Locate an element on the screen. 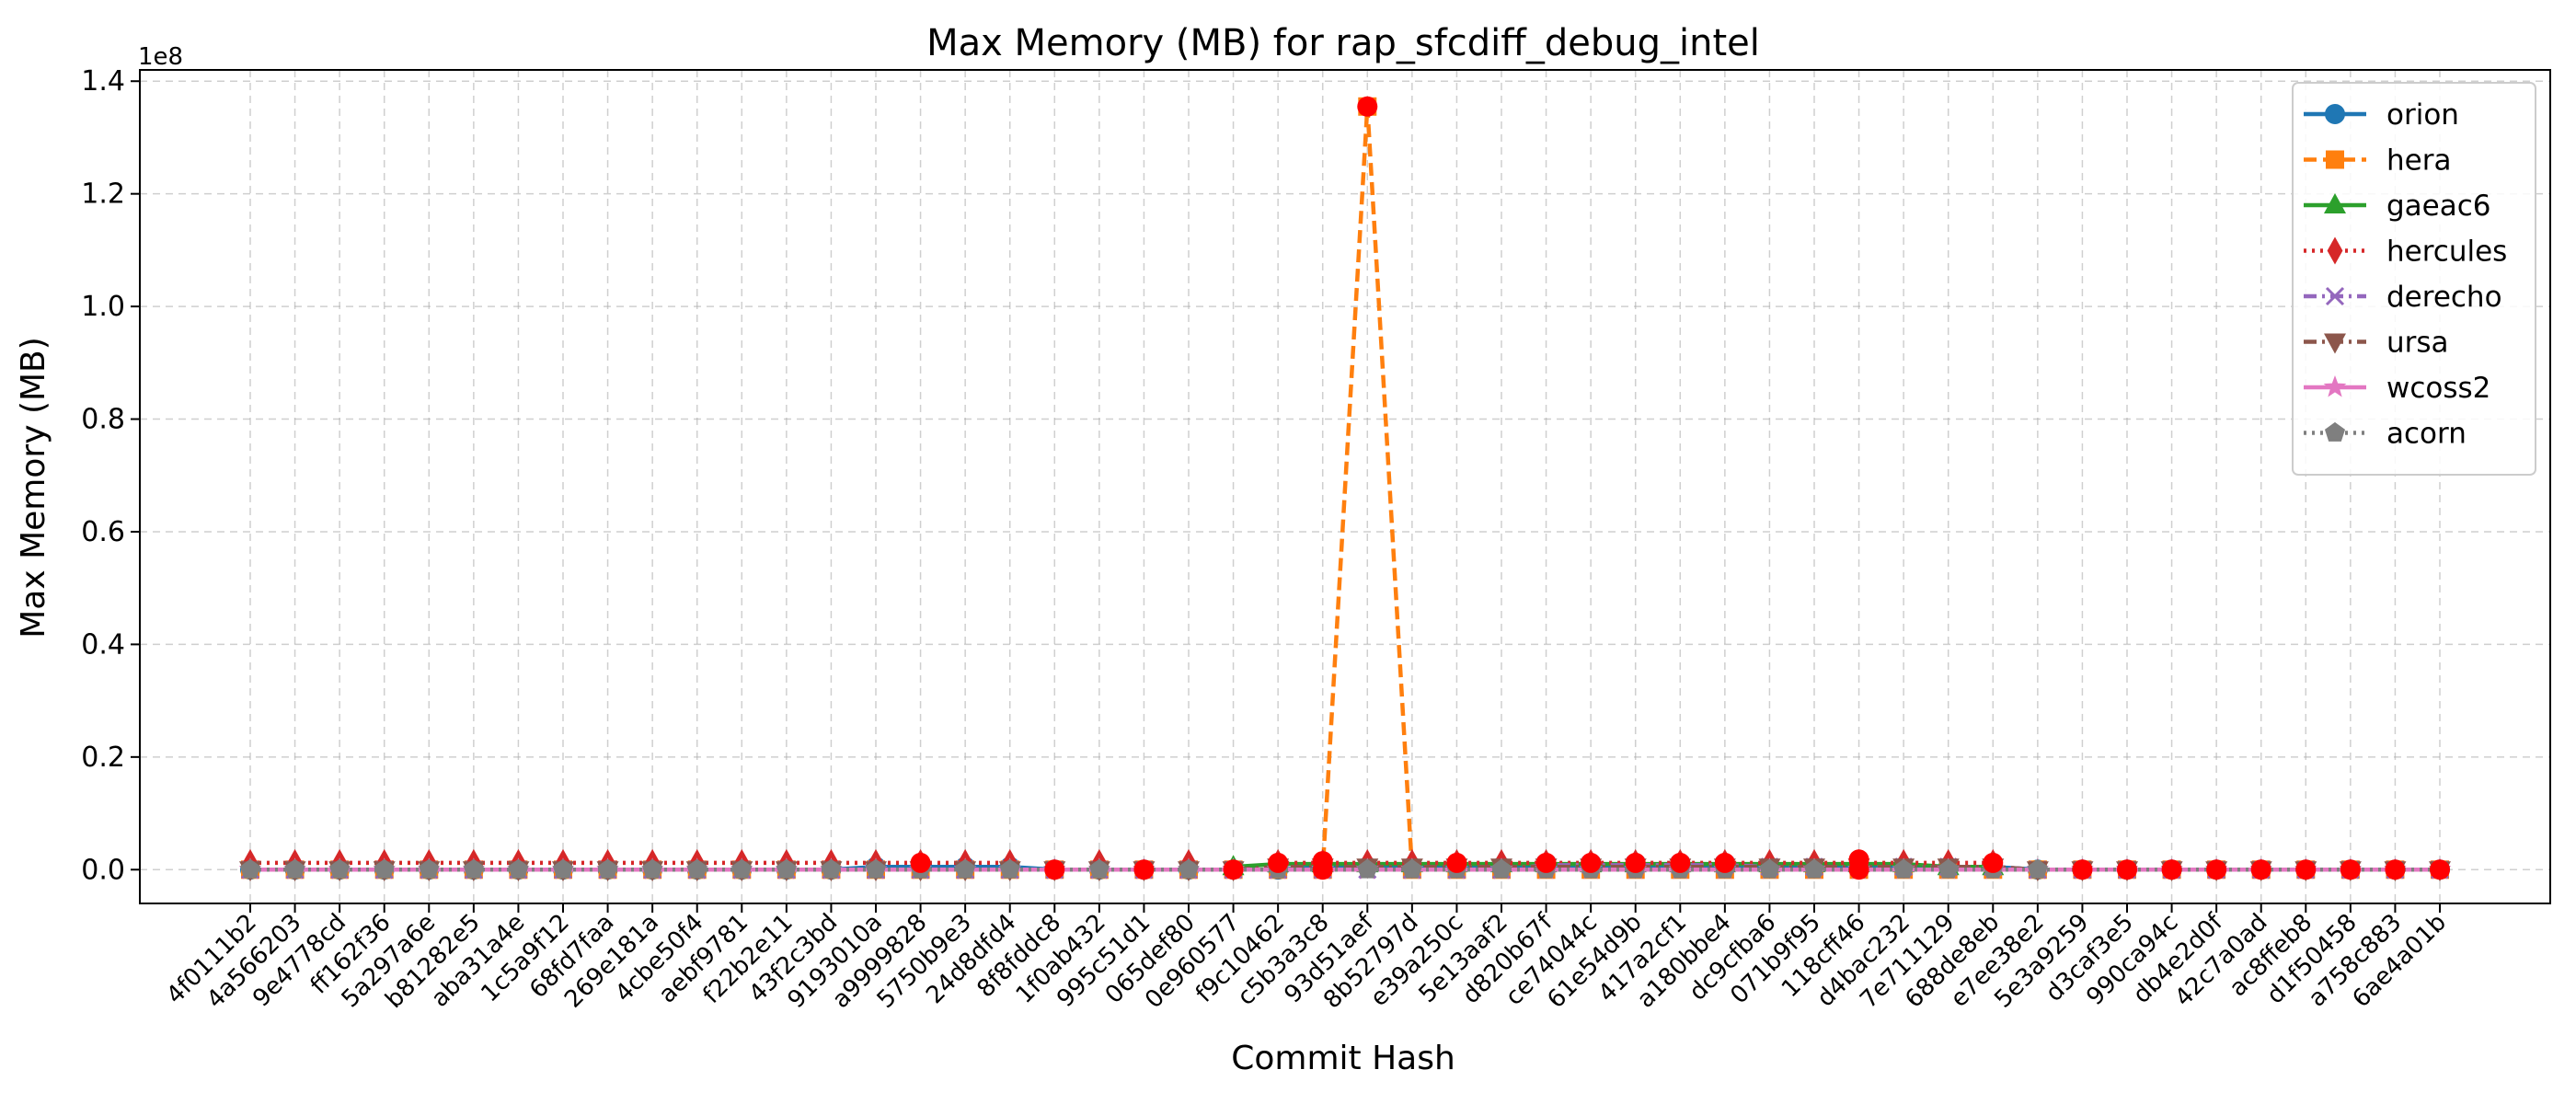 Image resolution: width=2576 pixels, height=1104 pixels. legend-label: derecho is located at coordinates (2444, 297).